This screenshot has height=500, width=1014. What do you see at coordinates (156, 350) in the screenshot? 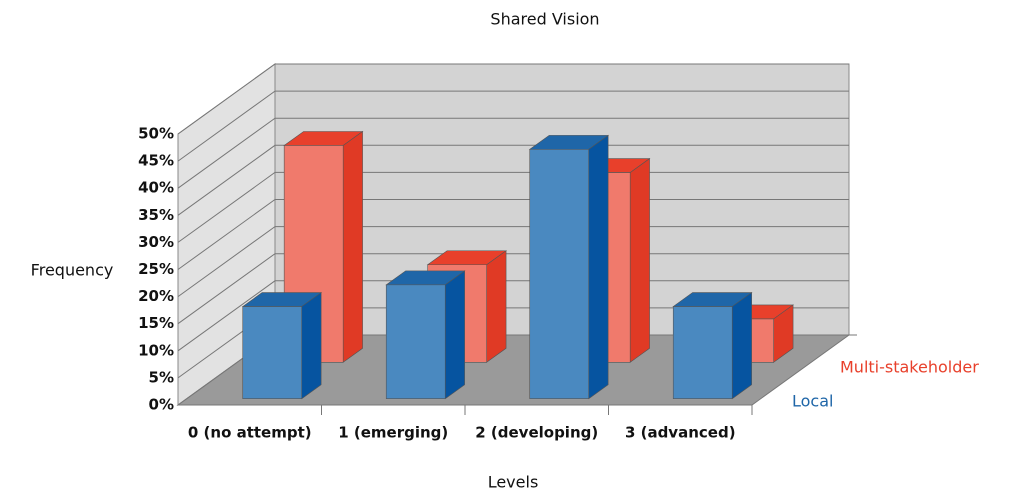
I see `y-tick-label: 10%` at bounding box center [156, 350].